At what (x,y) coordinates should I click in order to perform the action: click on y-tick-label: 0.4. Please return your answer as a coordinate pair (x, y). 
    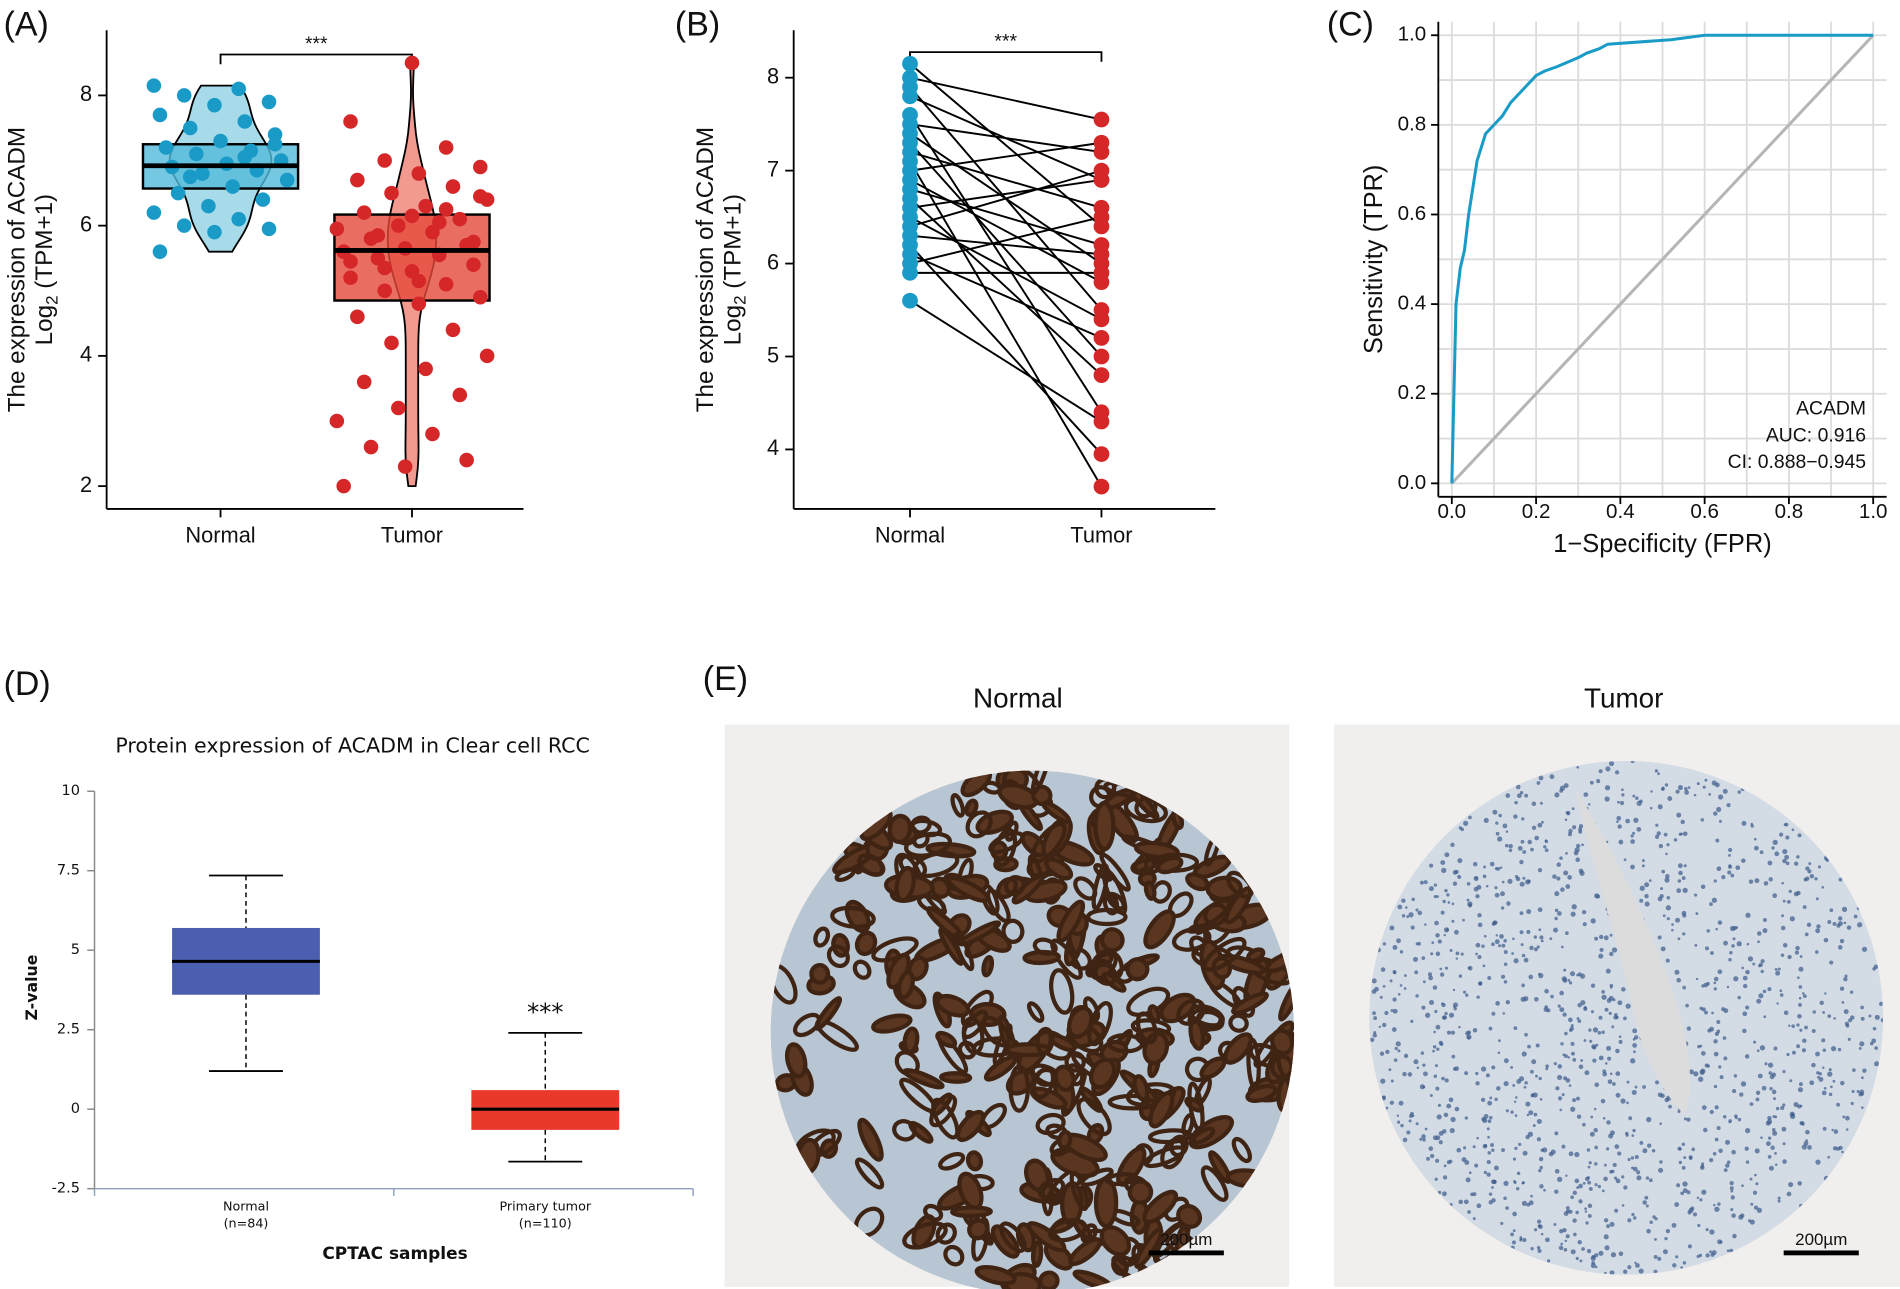
    Looking at the image, I should click on (1412, 303).